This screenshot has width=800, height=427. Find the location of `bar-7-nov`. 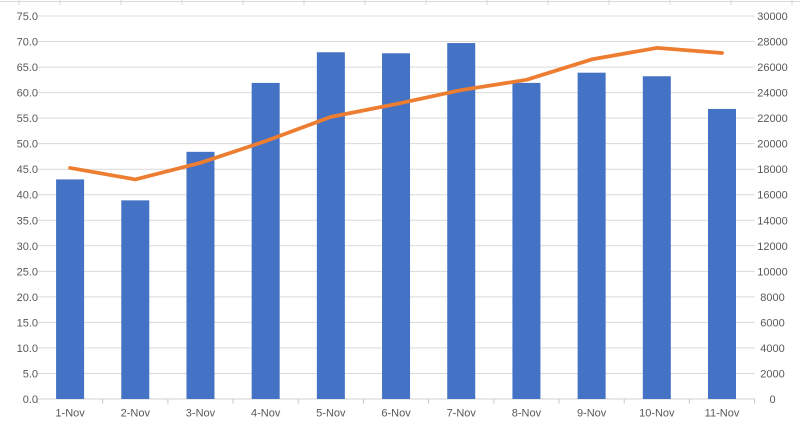

bar-7-nov is located at coordinates (461, 221).